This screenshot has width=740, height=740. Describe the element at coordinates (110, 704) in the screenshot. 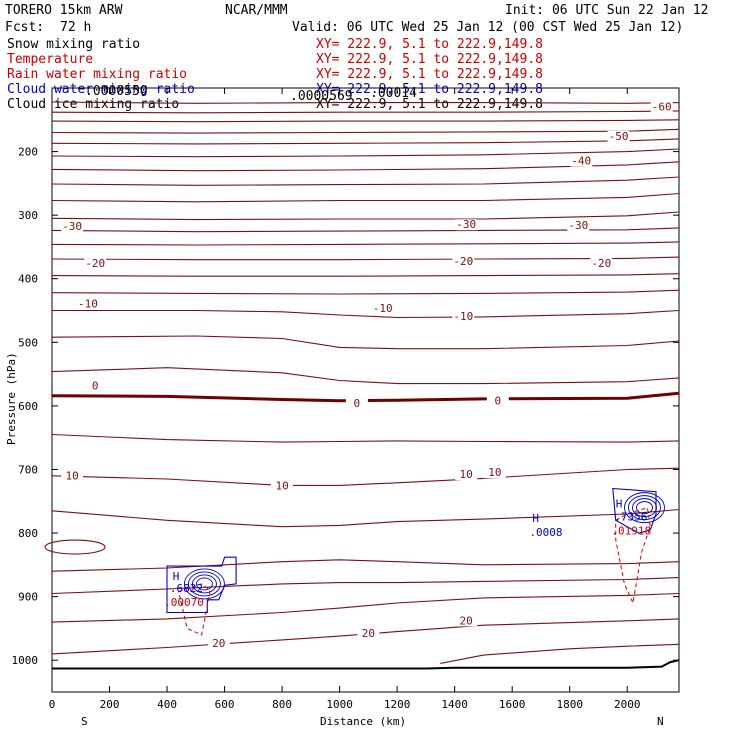

I see `x-tick-label: 200` at that location.